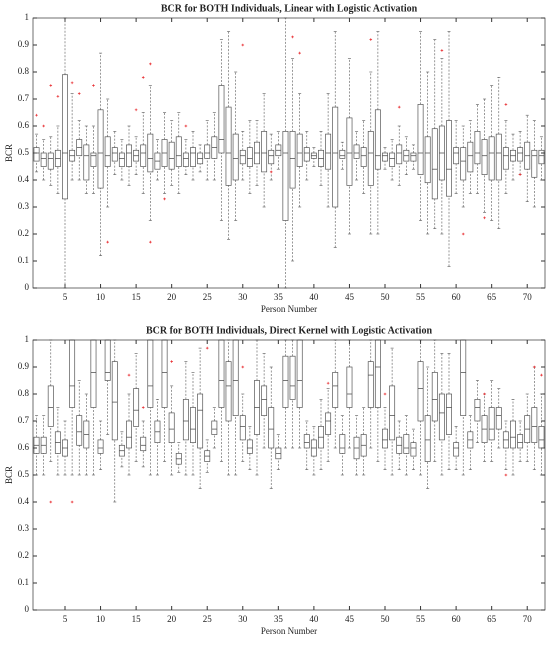 This screenshot has width=550, height=648. What do you see at coordinates (24, 179) in the screenshot?
I see `y-tick-label: 0.4` at bounding box center [24, 179].